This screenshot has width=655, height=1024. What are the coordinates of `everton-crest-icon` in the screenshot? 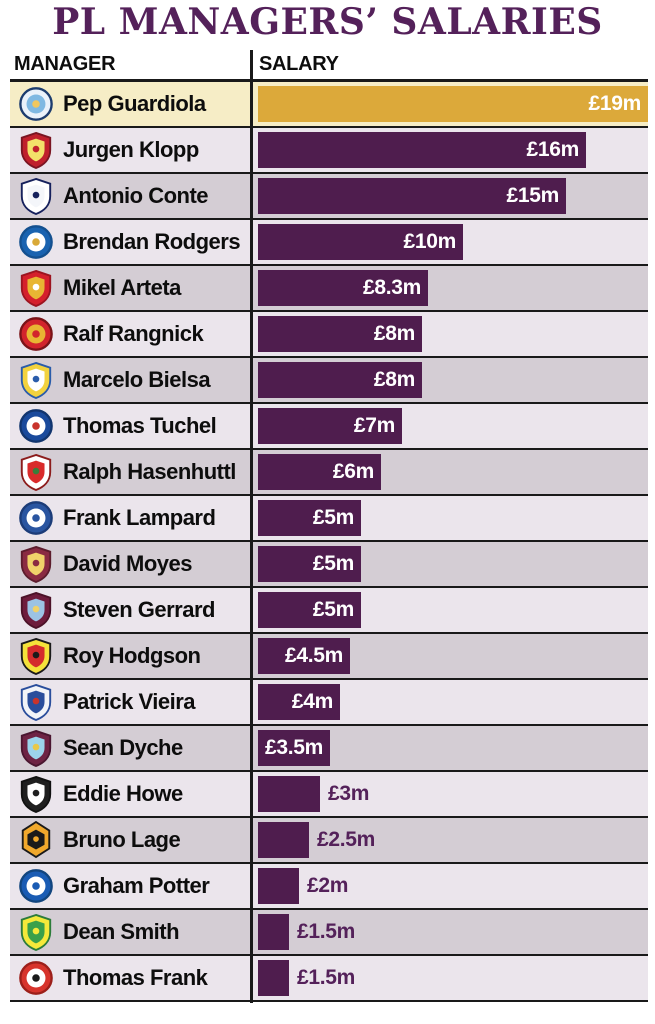 It's located at (36, 518).